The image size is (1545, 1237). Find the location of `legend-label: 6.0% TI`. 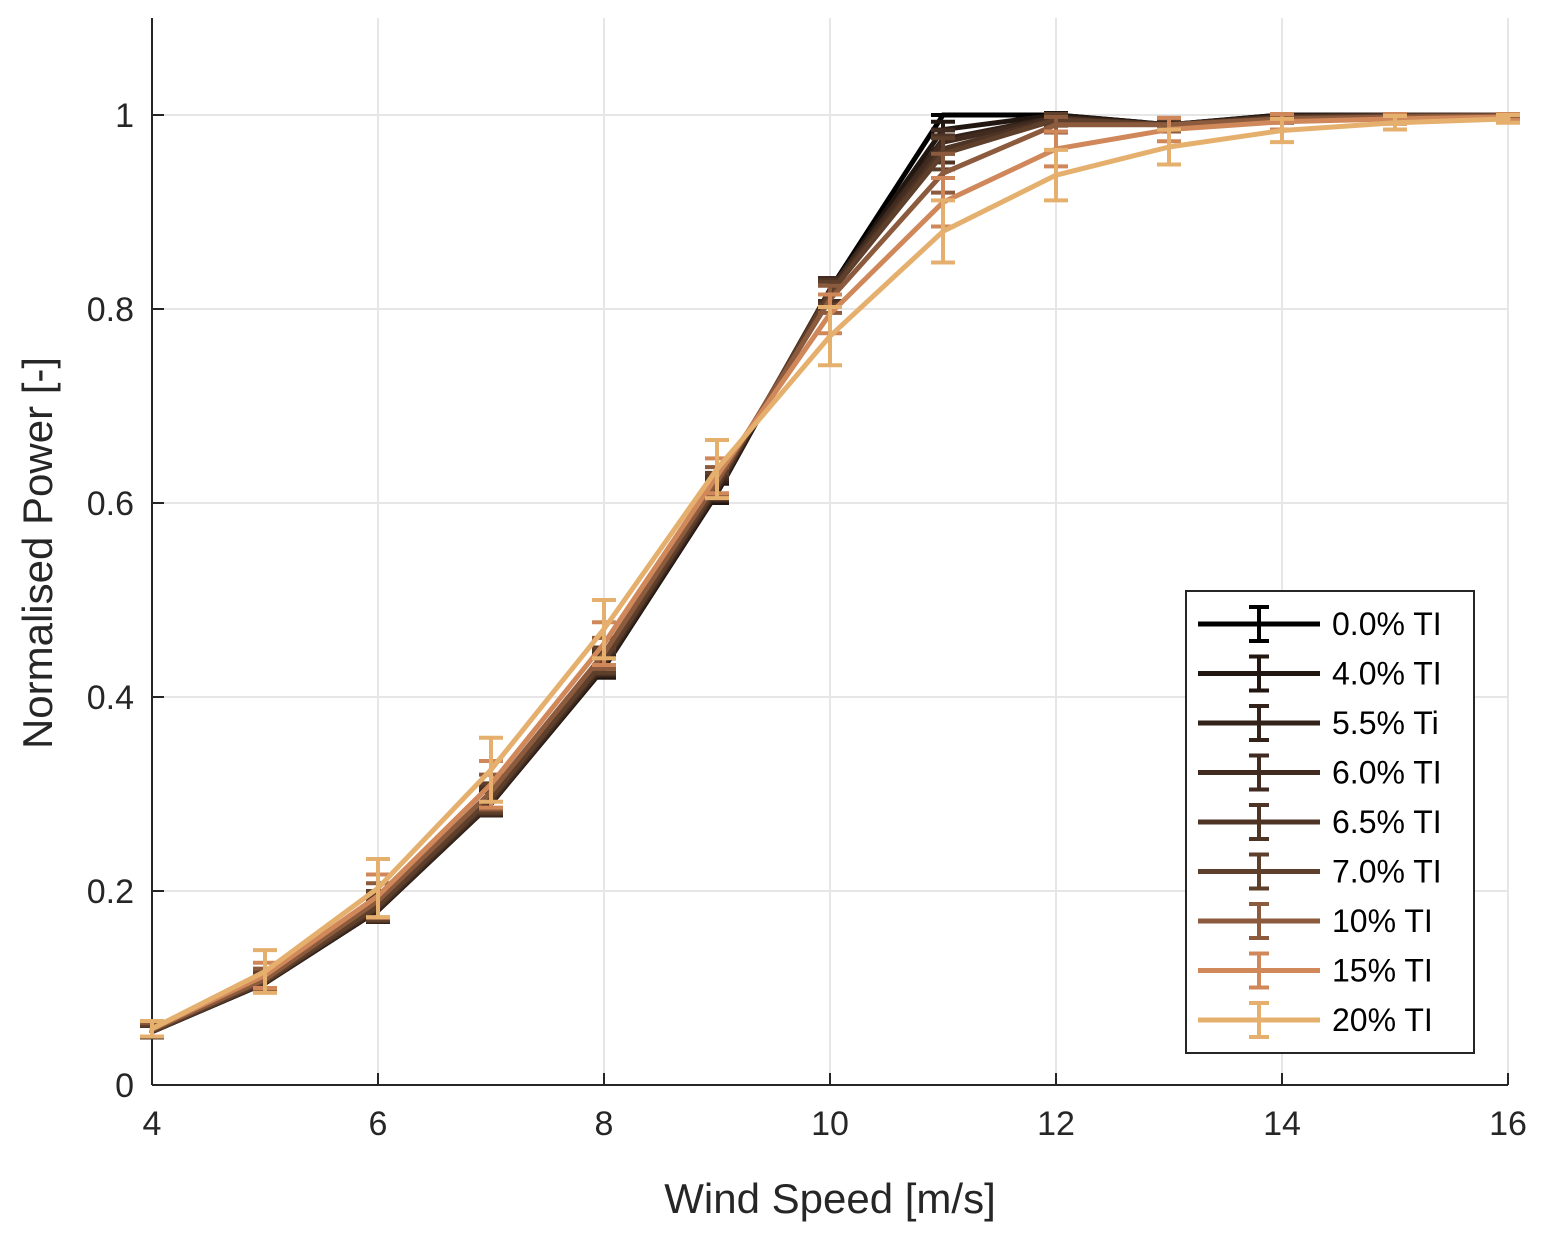

legend-label: 6.0% TI is located at coordinates (1387, 773).